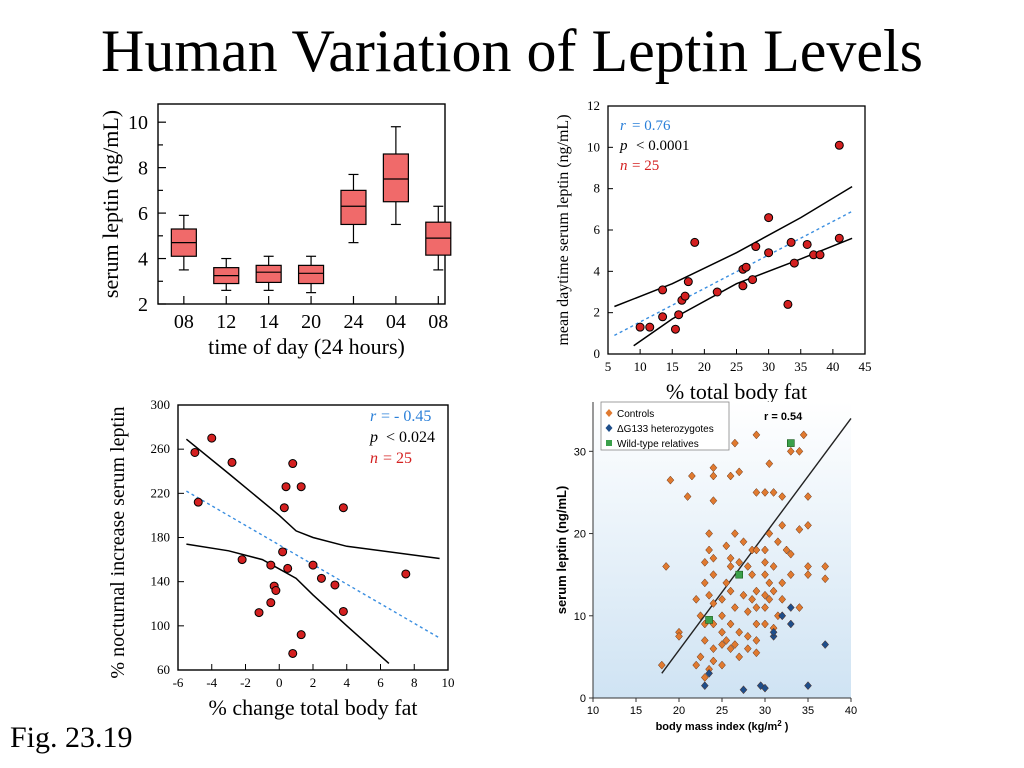 The image size is (1024, 768). I want to click on y-axis-label: serum leptin (ng/mL), so click(561, 550).